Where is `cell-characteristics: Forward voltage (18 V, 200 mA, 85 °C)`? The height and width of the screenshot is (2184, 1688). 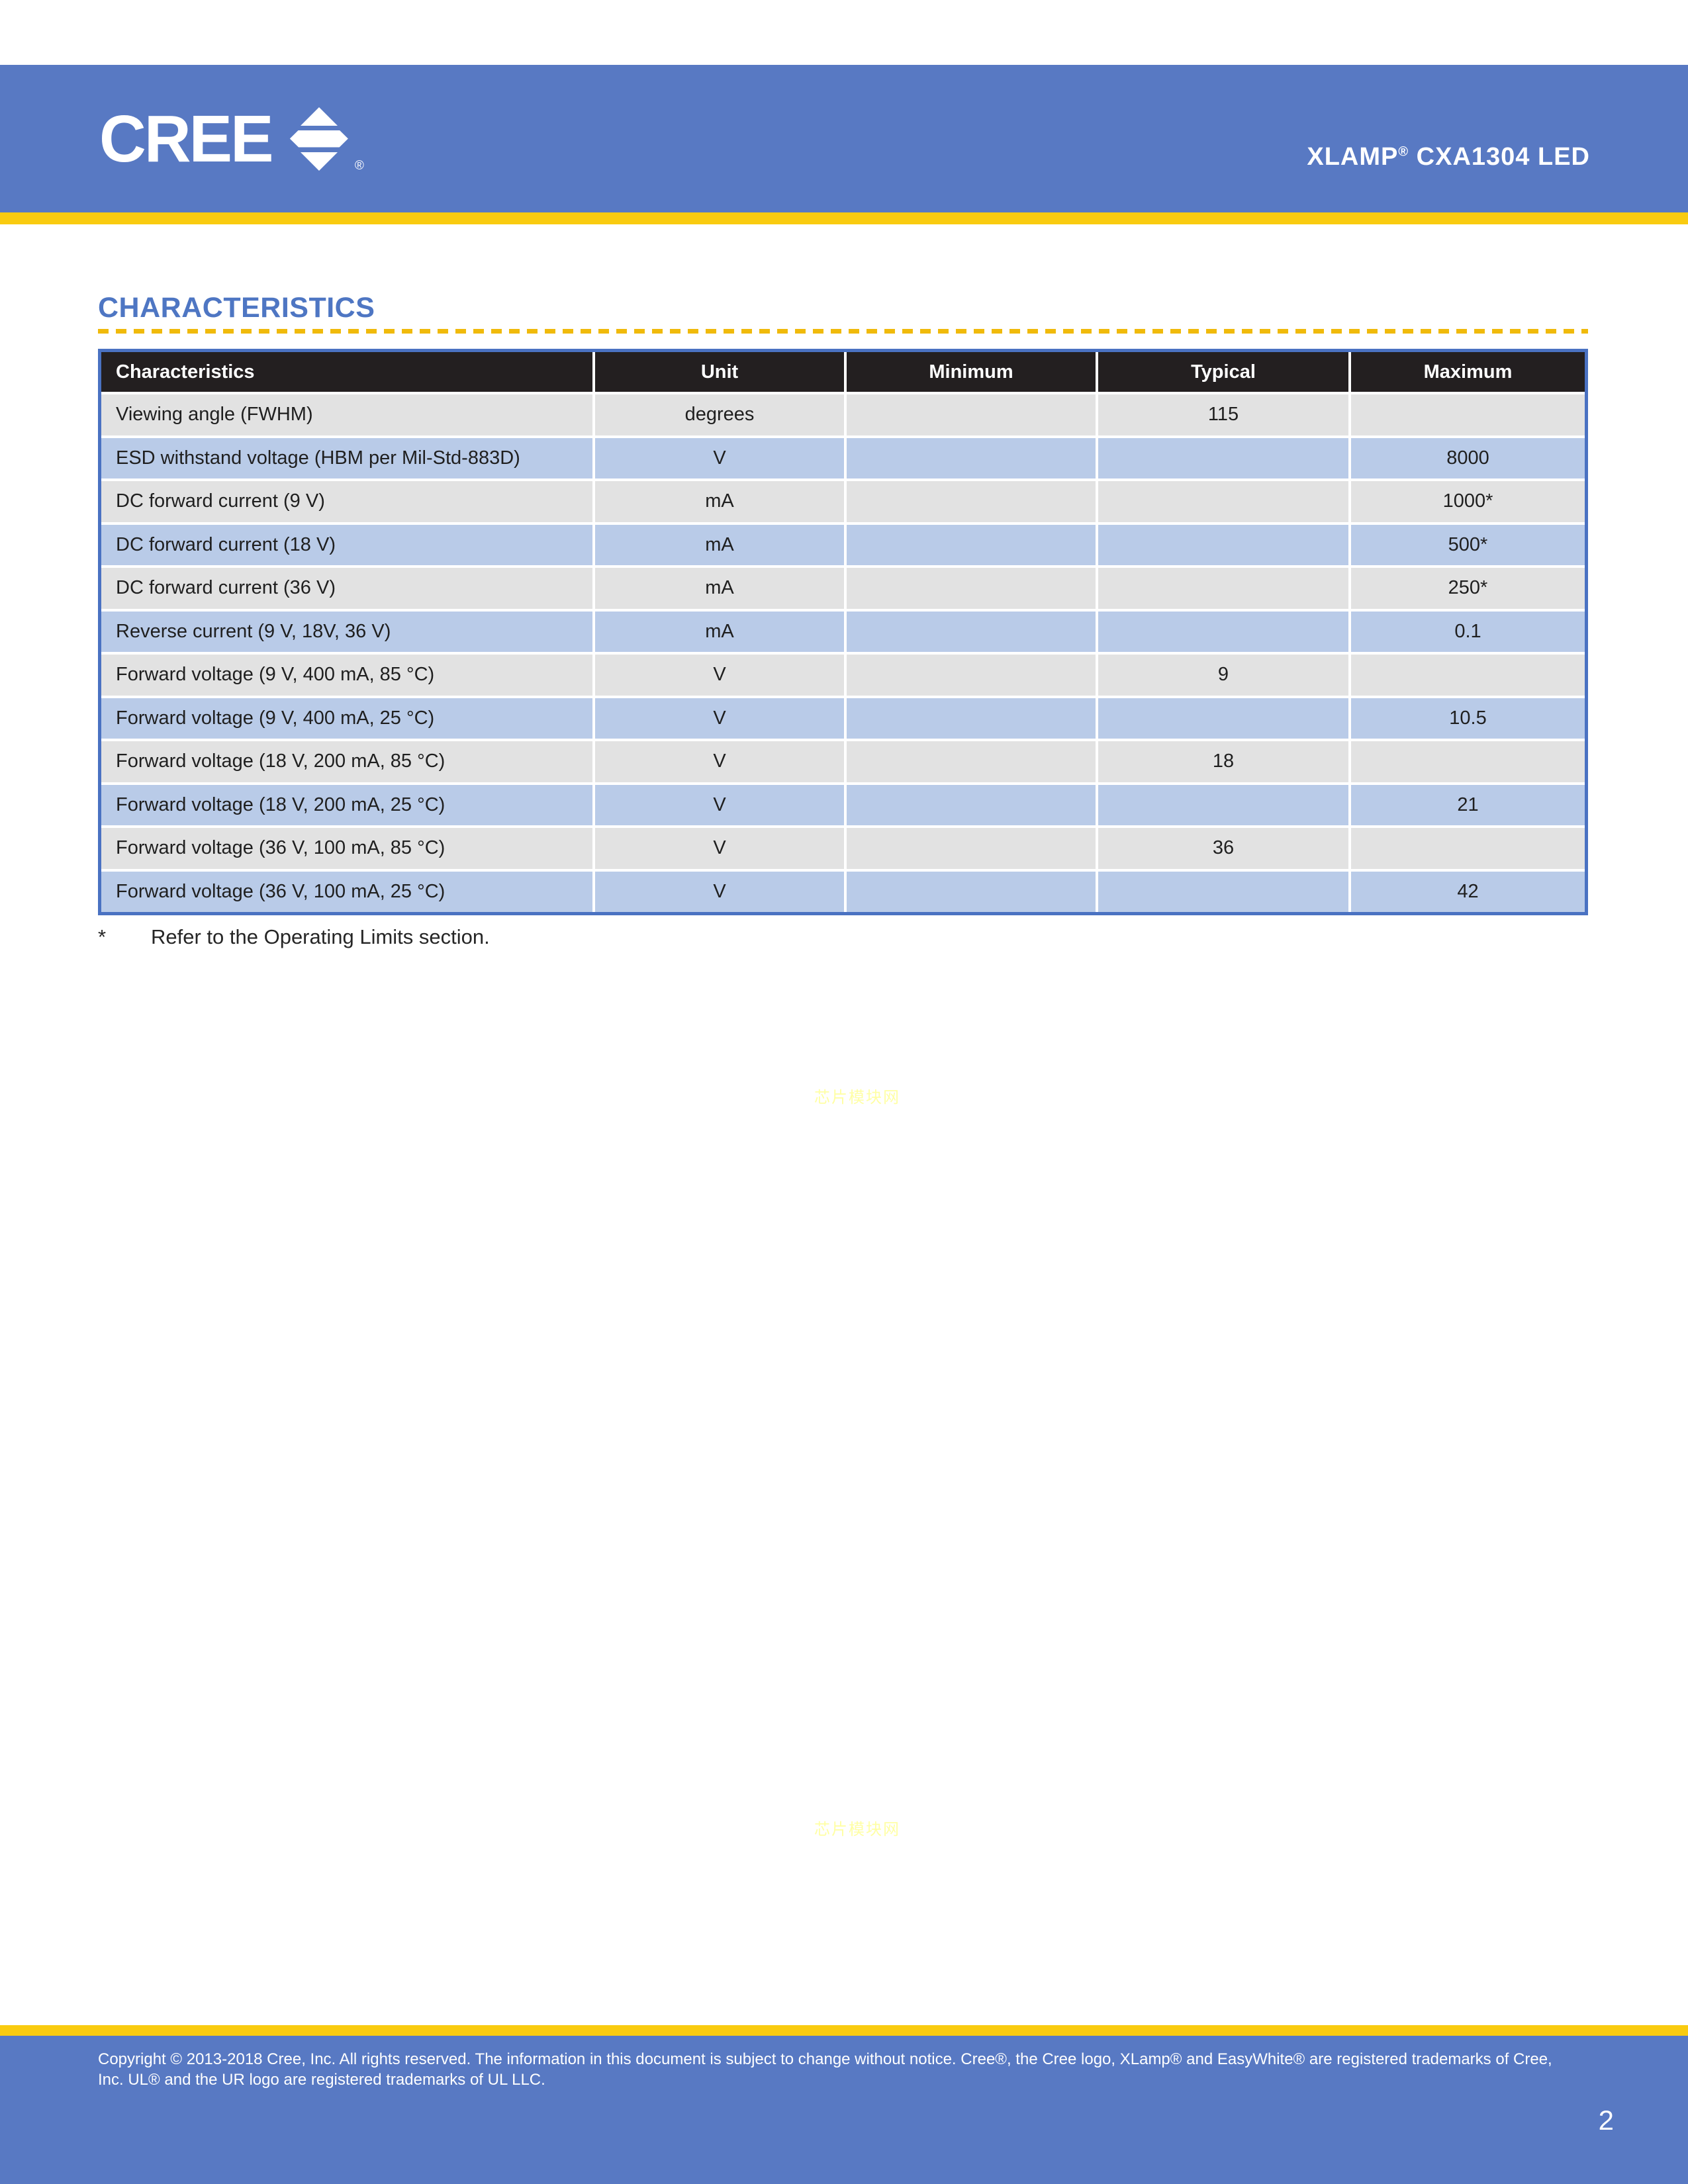
cell-characteristics: Forward voltage (18 V, 200 mA, 85 °C) is located at coordinates (280, 761).